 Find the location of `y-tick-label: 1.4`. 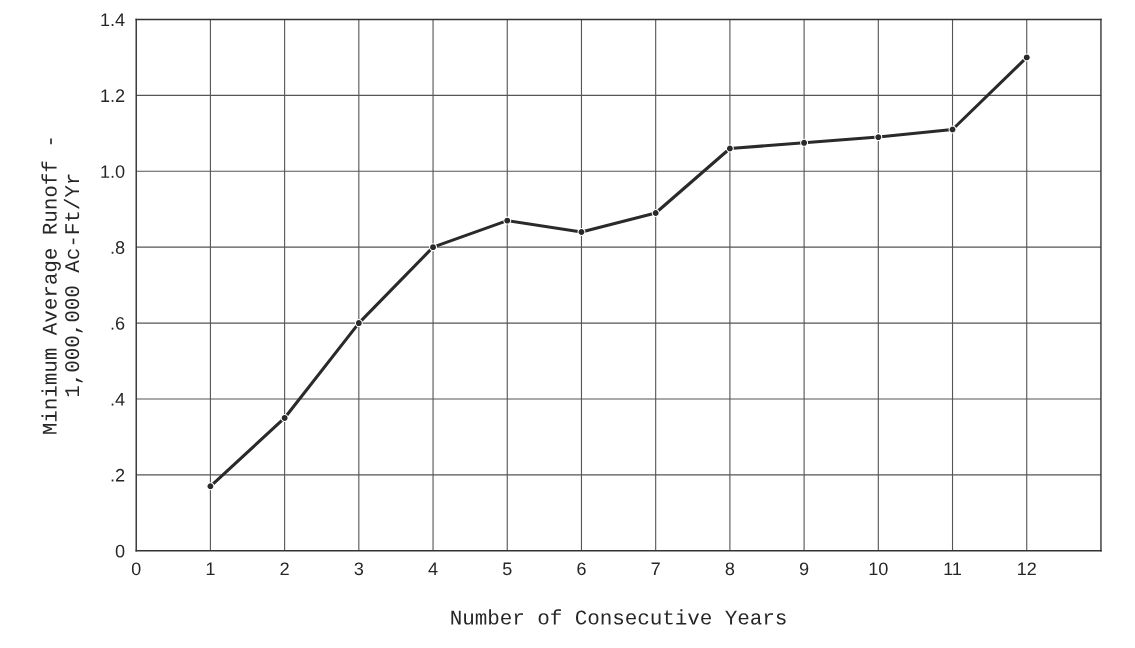

y-tick-label: 1.4 is located at coordinates (113, 19).